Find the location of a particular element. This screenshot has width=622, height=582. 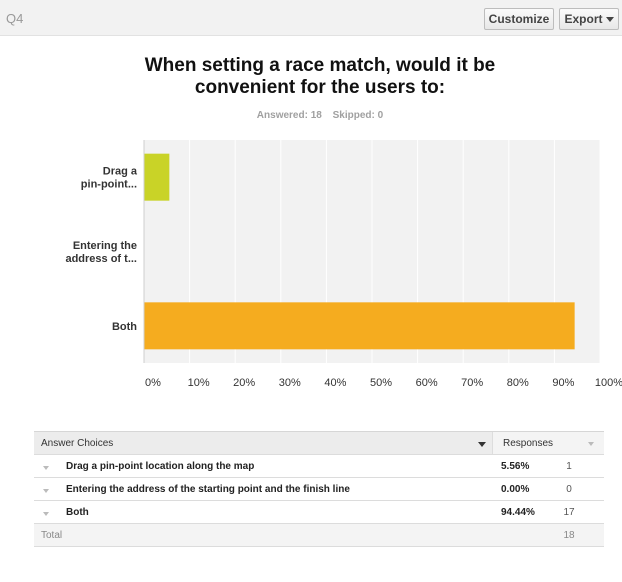

x-tick-label: 30% is located at coordinates (290, 383).